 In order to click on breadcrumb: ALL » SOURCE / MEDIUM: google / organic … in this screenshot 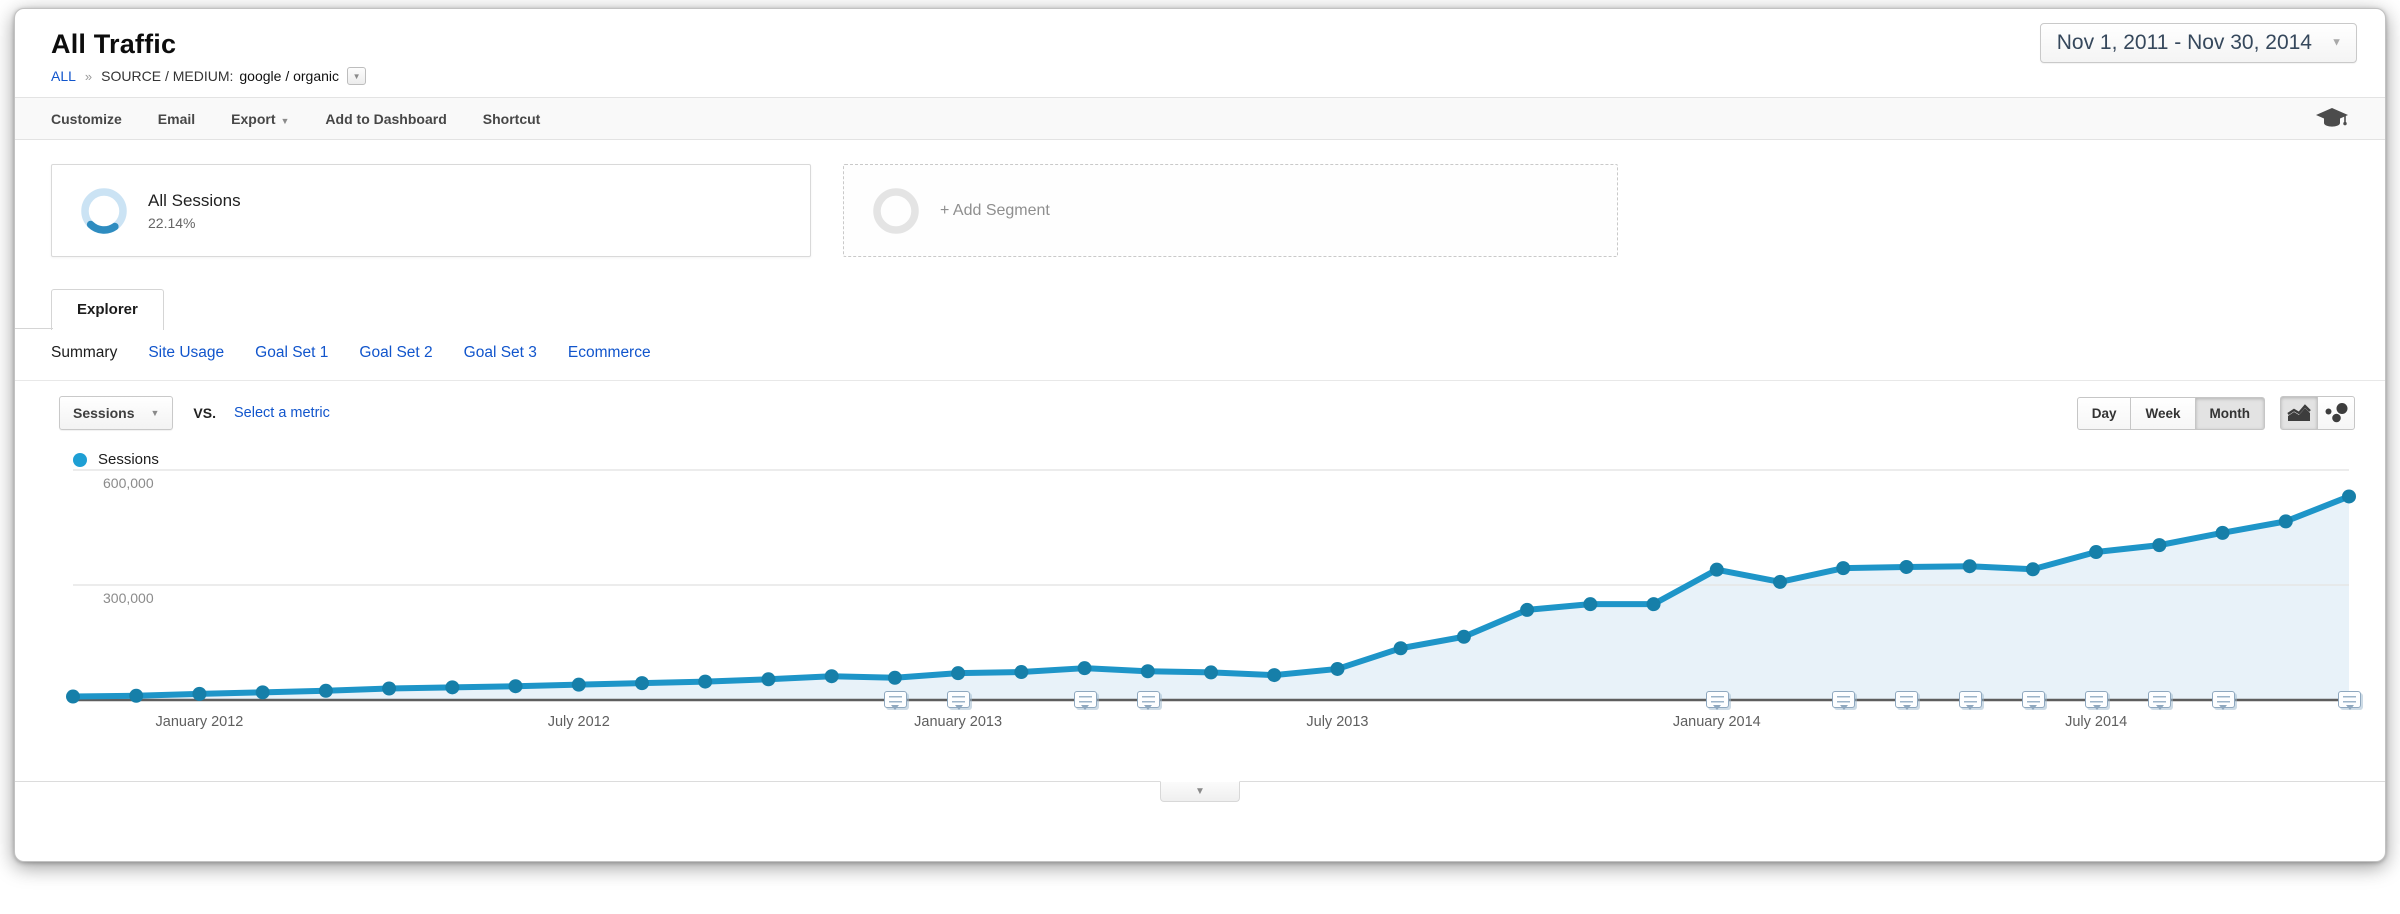, I will do `click(1200, 78)`.